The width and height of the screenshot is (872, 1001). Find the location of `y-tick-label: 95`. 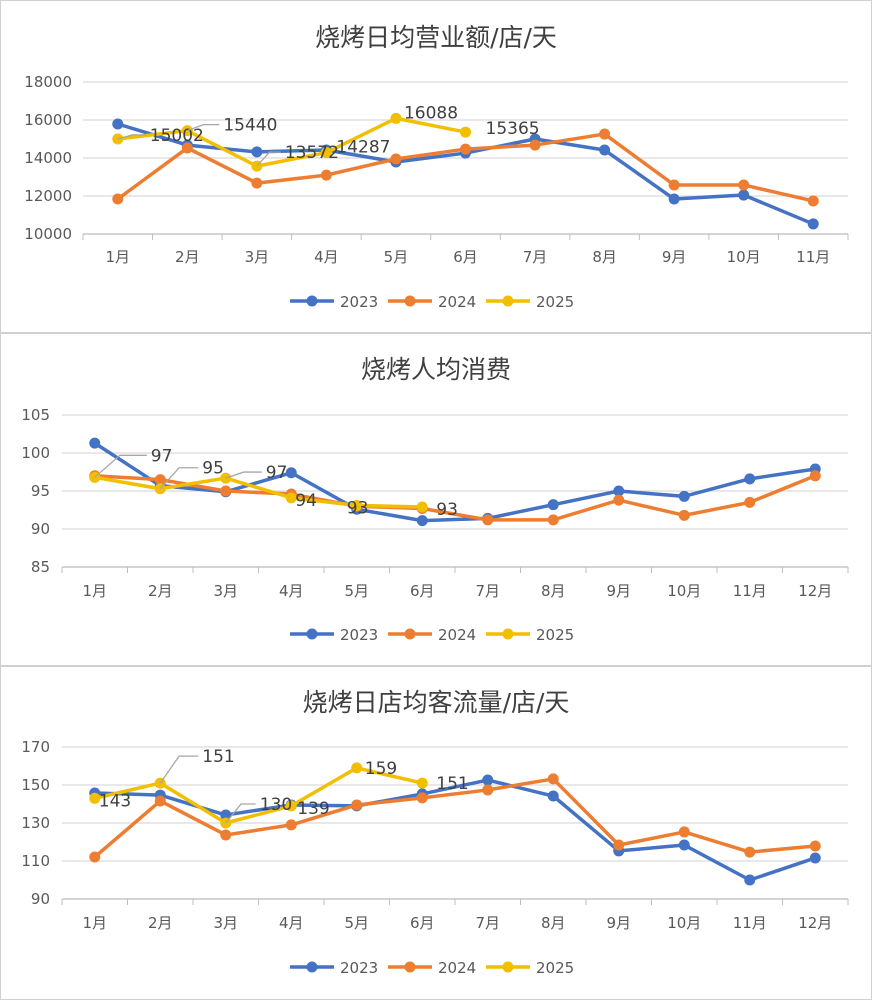

y-tick-label: 95 is located at coordinates (40, 491).